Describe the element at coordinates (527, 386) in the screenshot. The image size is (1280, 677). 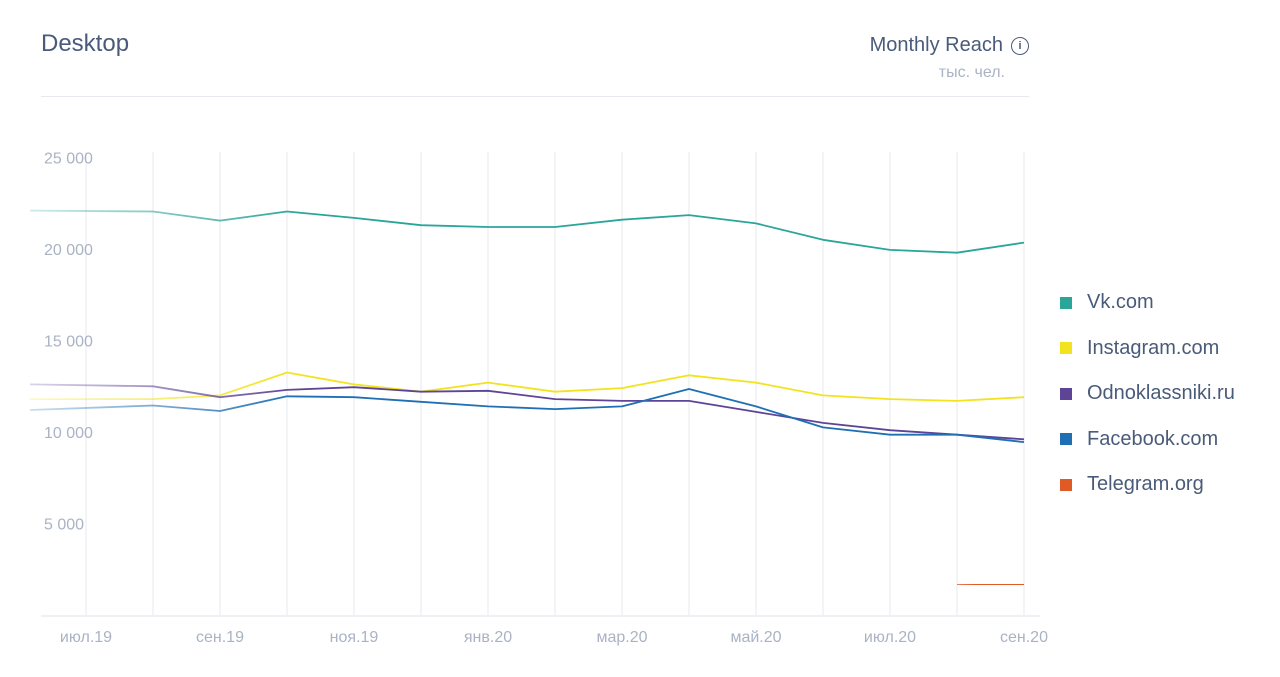
I see `series-line-instagram-com` at that location.